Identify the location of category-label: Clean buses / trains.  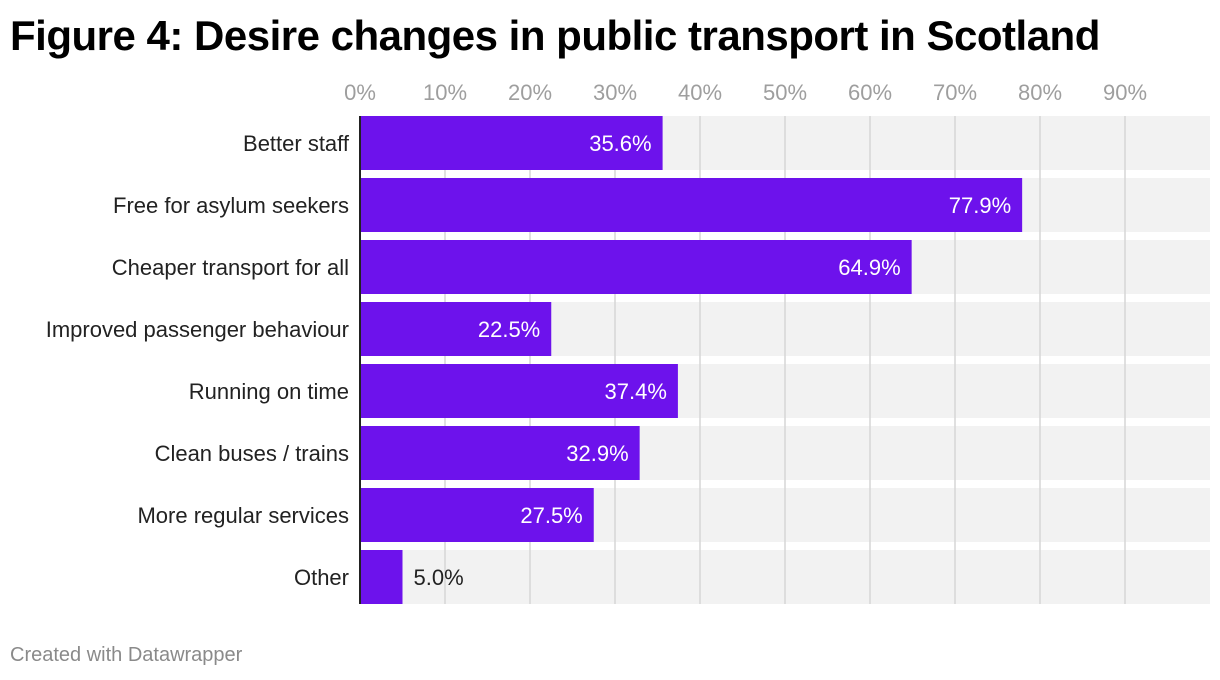
(252, 453).